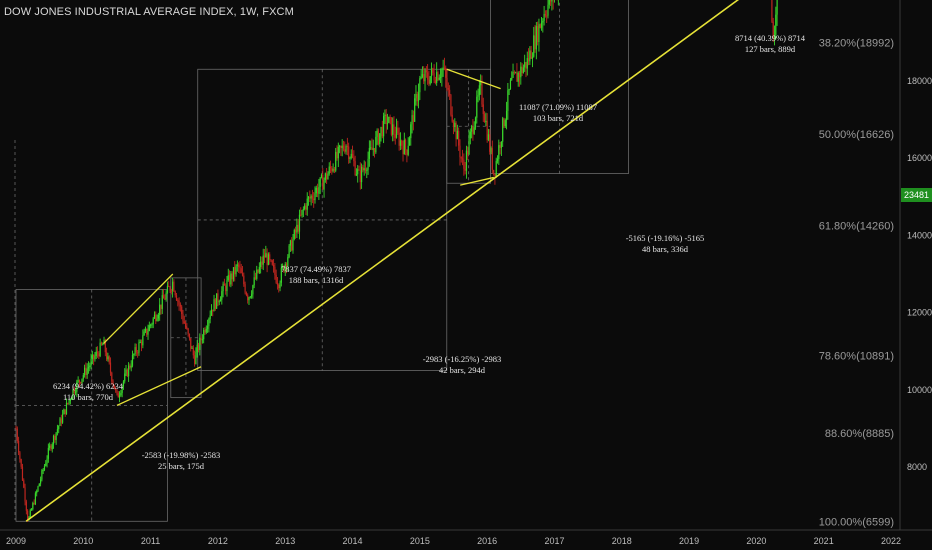 The height and width of the screenshot is (550, 932). What do you see at coordinates (462, 370) in the screenshot?
I see `annotation-line: 42 bars, 294d` at bounding box center [462, 370].